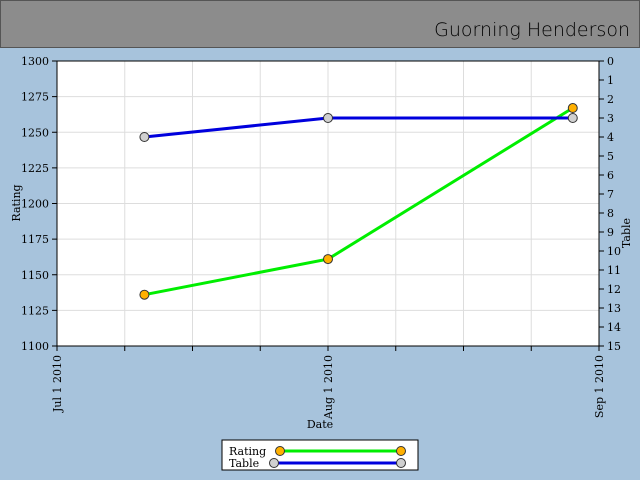 This screenshot has height=480, width=640. I want to click on y2-tick-label: 7, so click(610, 194).